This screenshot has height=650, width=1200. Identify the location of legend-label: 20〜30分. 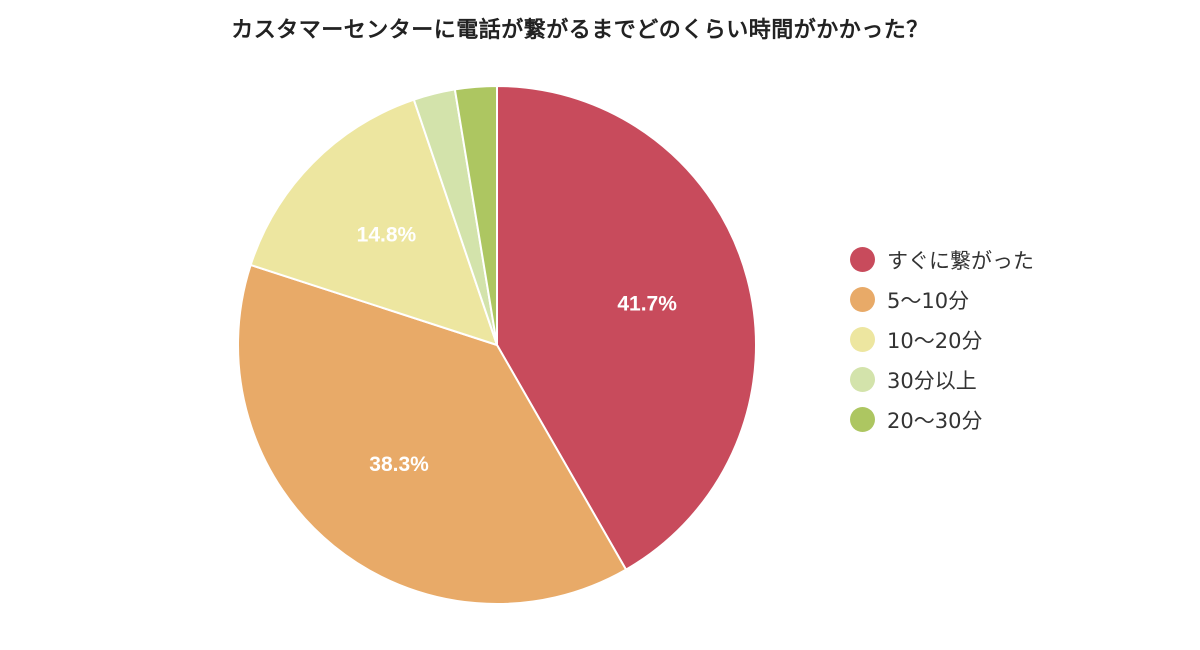
(935, 420).